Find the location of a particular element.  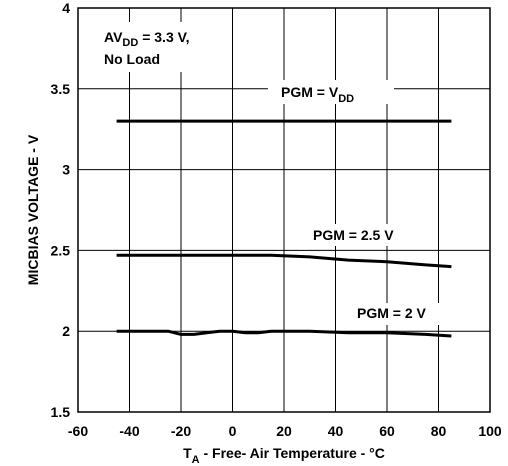

x-tick-label: 100 is located at coordinates (490, 431).